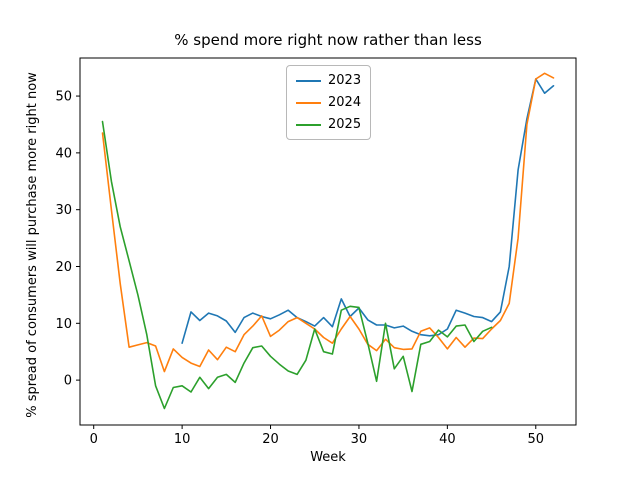 This screenshot has height=480, width=640. I want to click on x-axis-label: Week, so click(328, 457).